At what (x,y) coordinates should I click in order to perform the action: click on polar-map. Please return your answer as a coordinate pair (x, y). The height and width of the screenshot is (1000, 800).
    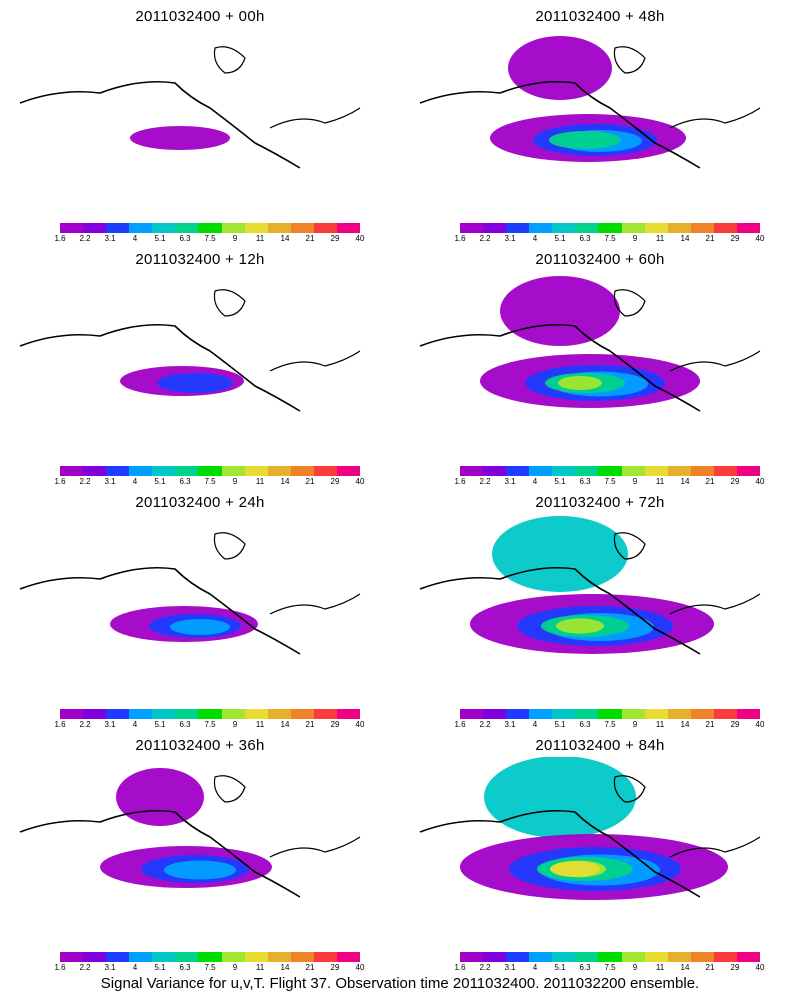
    Looking at the image, I should click on (190, 107).